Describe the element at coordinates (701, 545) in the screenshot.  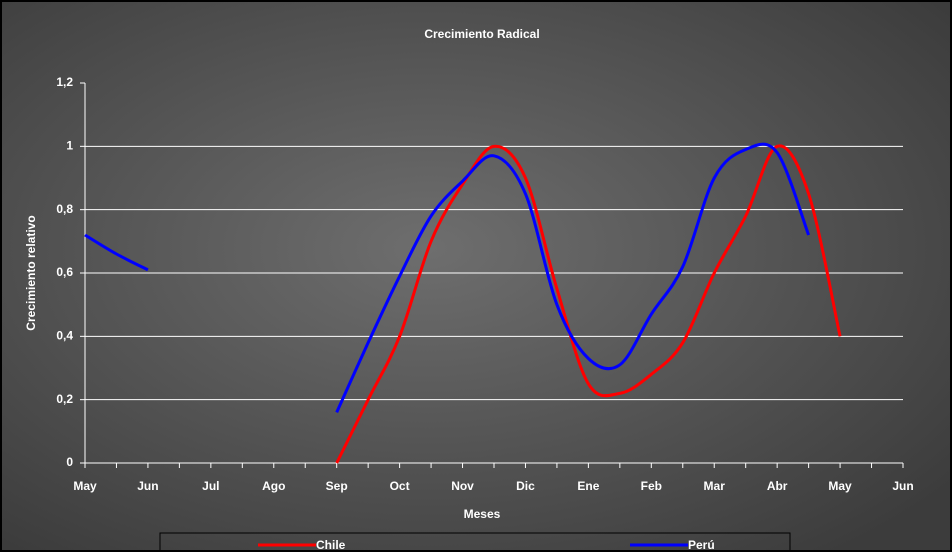
I see `legend-label: Perú` at that location.